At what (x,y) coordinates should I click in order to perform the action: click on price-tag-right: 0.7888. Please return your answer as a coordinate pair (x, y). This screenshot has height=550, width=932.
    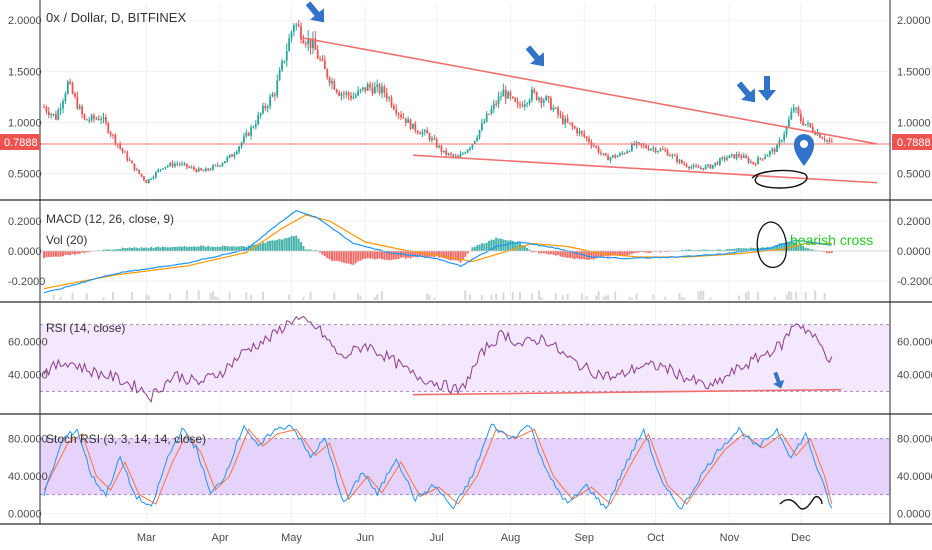
    Looking at the image, I should click on (912, 142).